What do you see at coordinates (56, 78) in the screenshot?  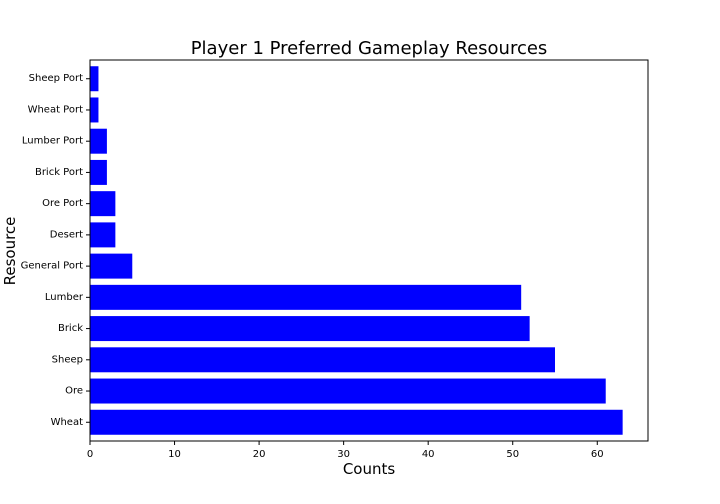 I see `y-tick-label: Sheep Port` at bounding box center [56, 78].